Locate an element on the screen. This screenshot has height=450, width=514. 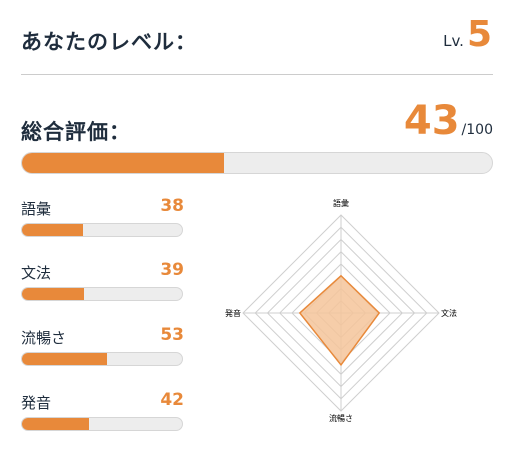
divider is located at coordinates (257, 74).